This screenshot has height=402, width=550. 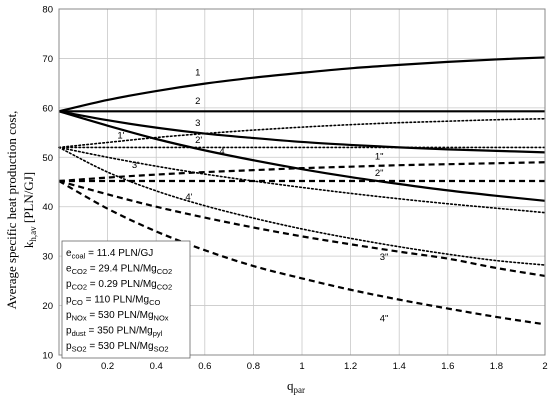 What do you see at coordinates (47, 356) in the screenshot?
I see `y-tick-label: 10` at bounding box center [47, 356].